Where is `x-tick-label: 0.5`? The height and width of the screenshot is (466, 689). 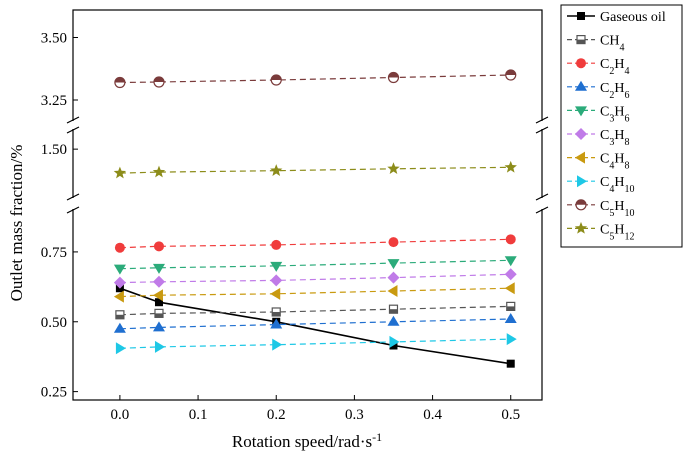
x-tick-label: 0.5 is located at coordinates (510, 415).